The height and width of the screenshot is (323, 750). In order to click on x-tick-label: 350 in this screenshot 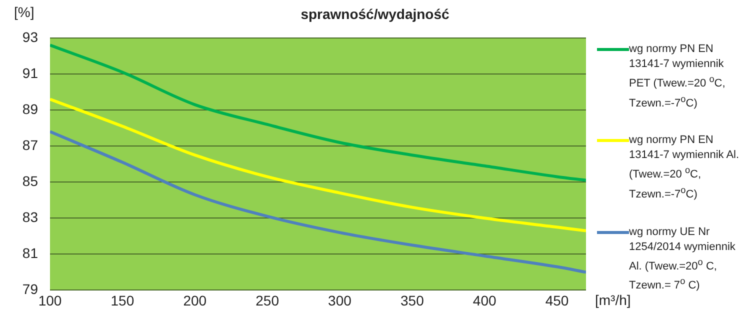, I will do `click(412, 300)`.